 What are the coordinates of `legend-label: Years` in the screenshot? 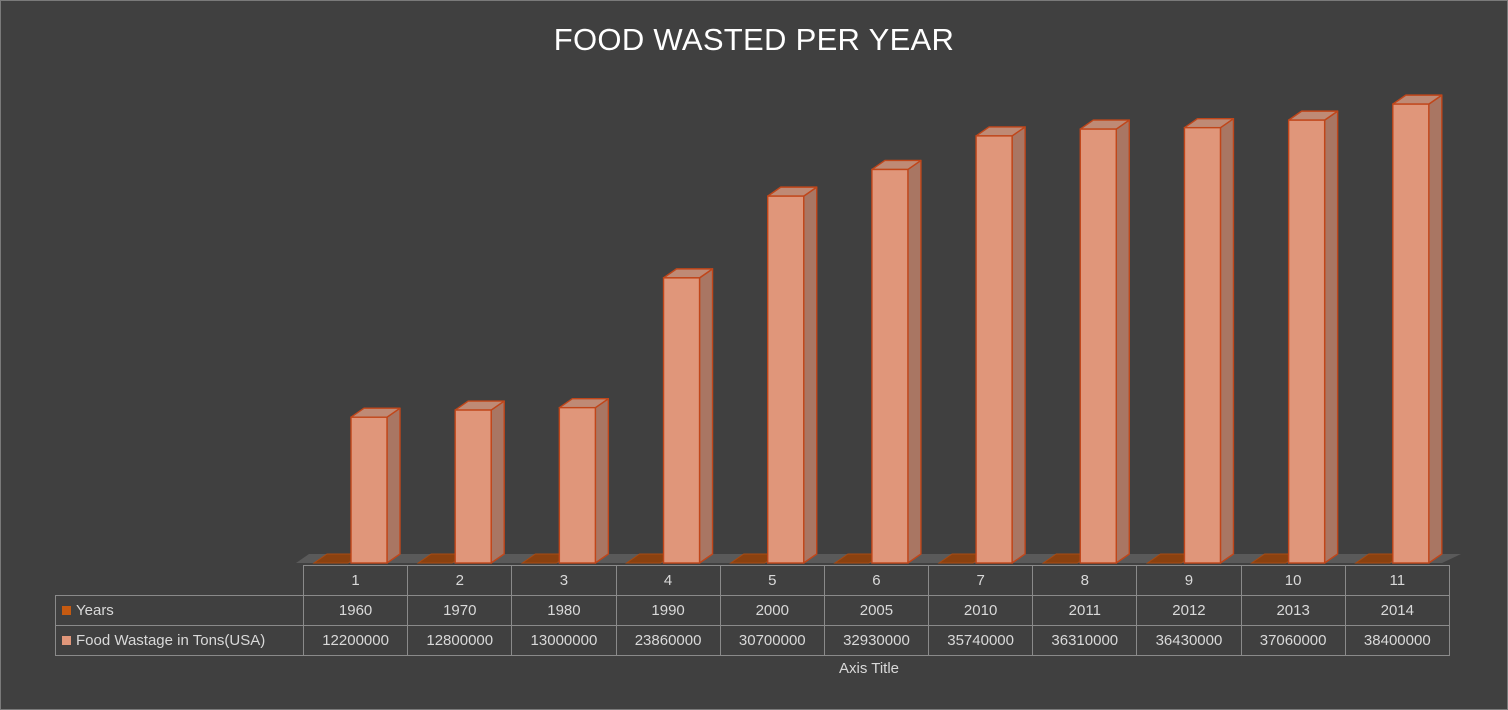 It's located at (95, 610).